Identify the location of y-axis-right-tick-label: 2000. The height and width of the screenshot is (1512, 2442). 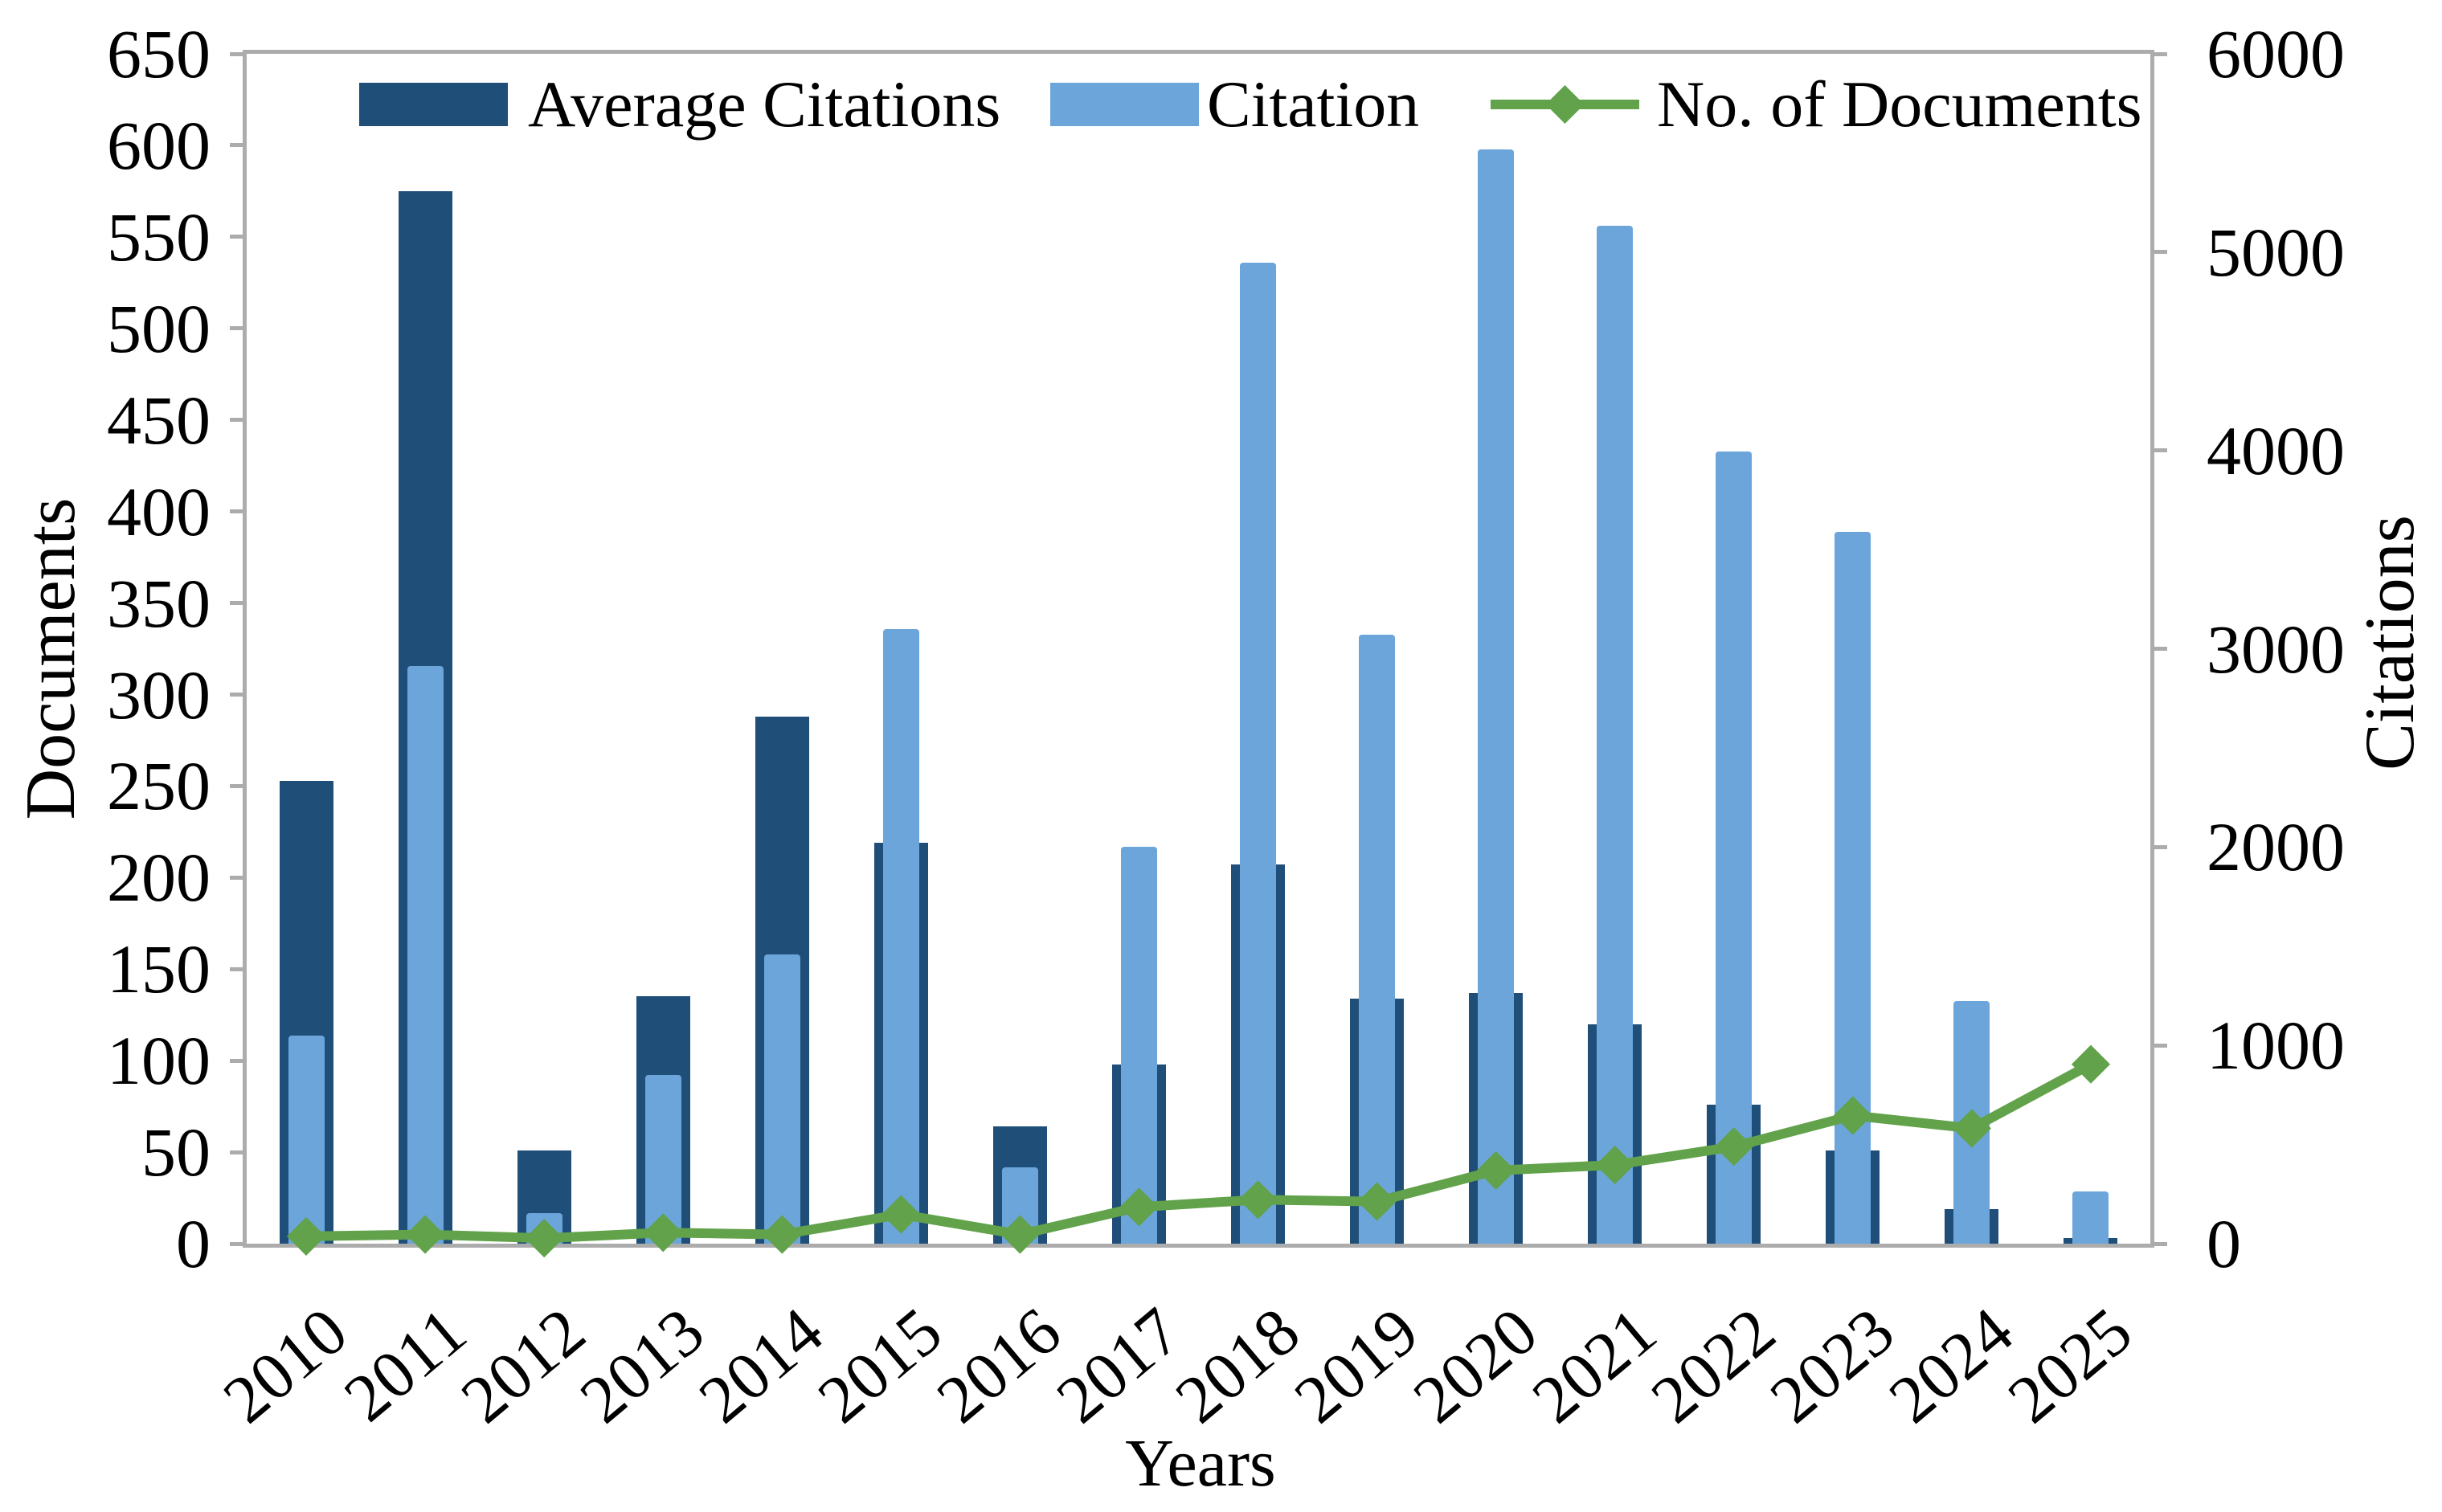
(2276, 847).